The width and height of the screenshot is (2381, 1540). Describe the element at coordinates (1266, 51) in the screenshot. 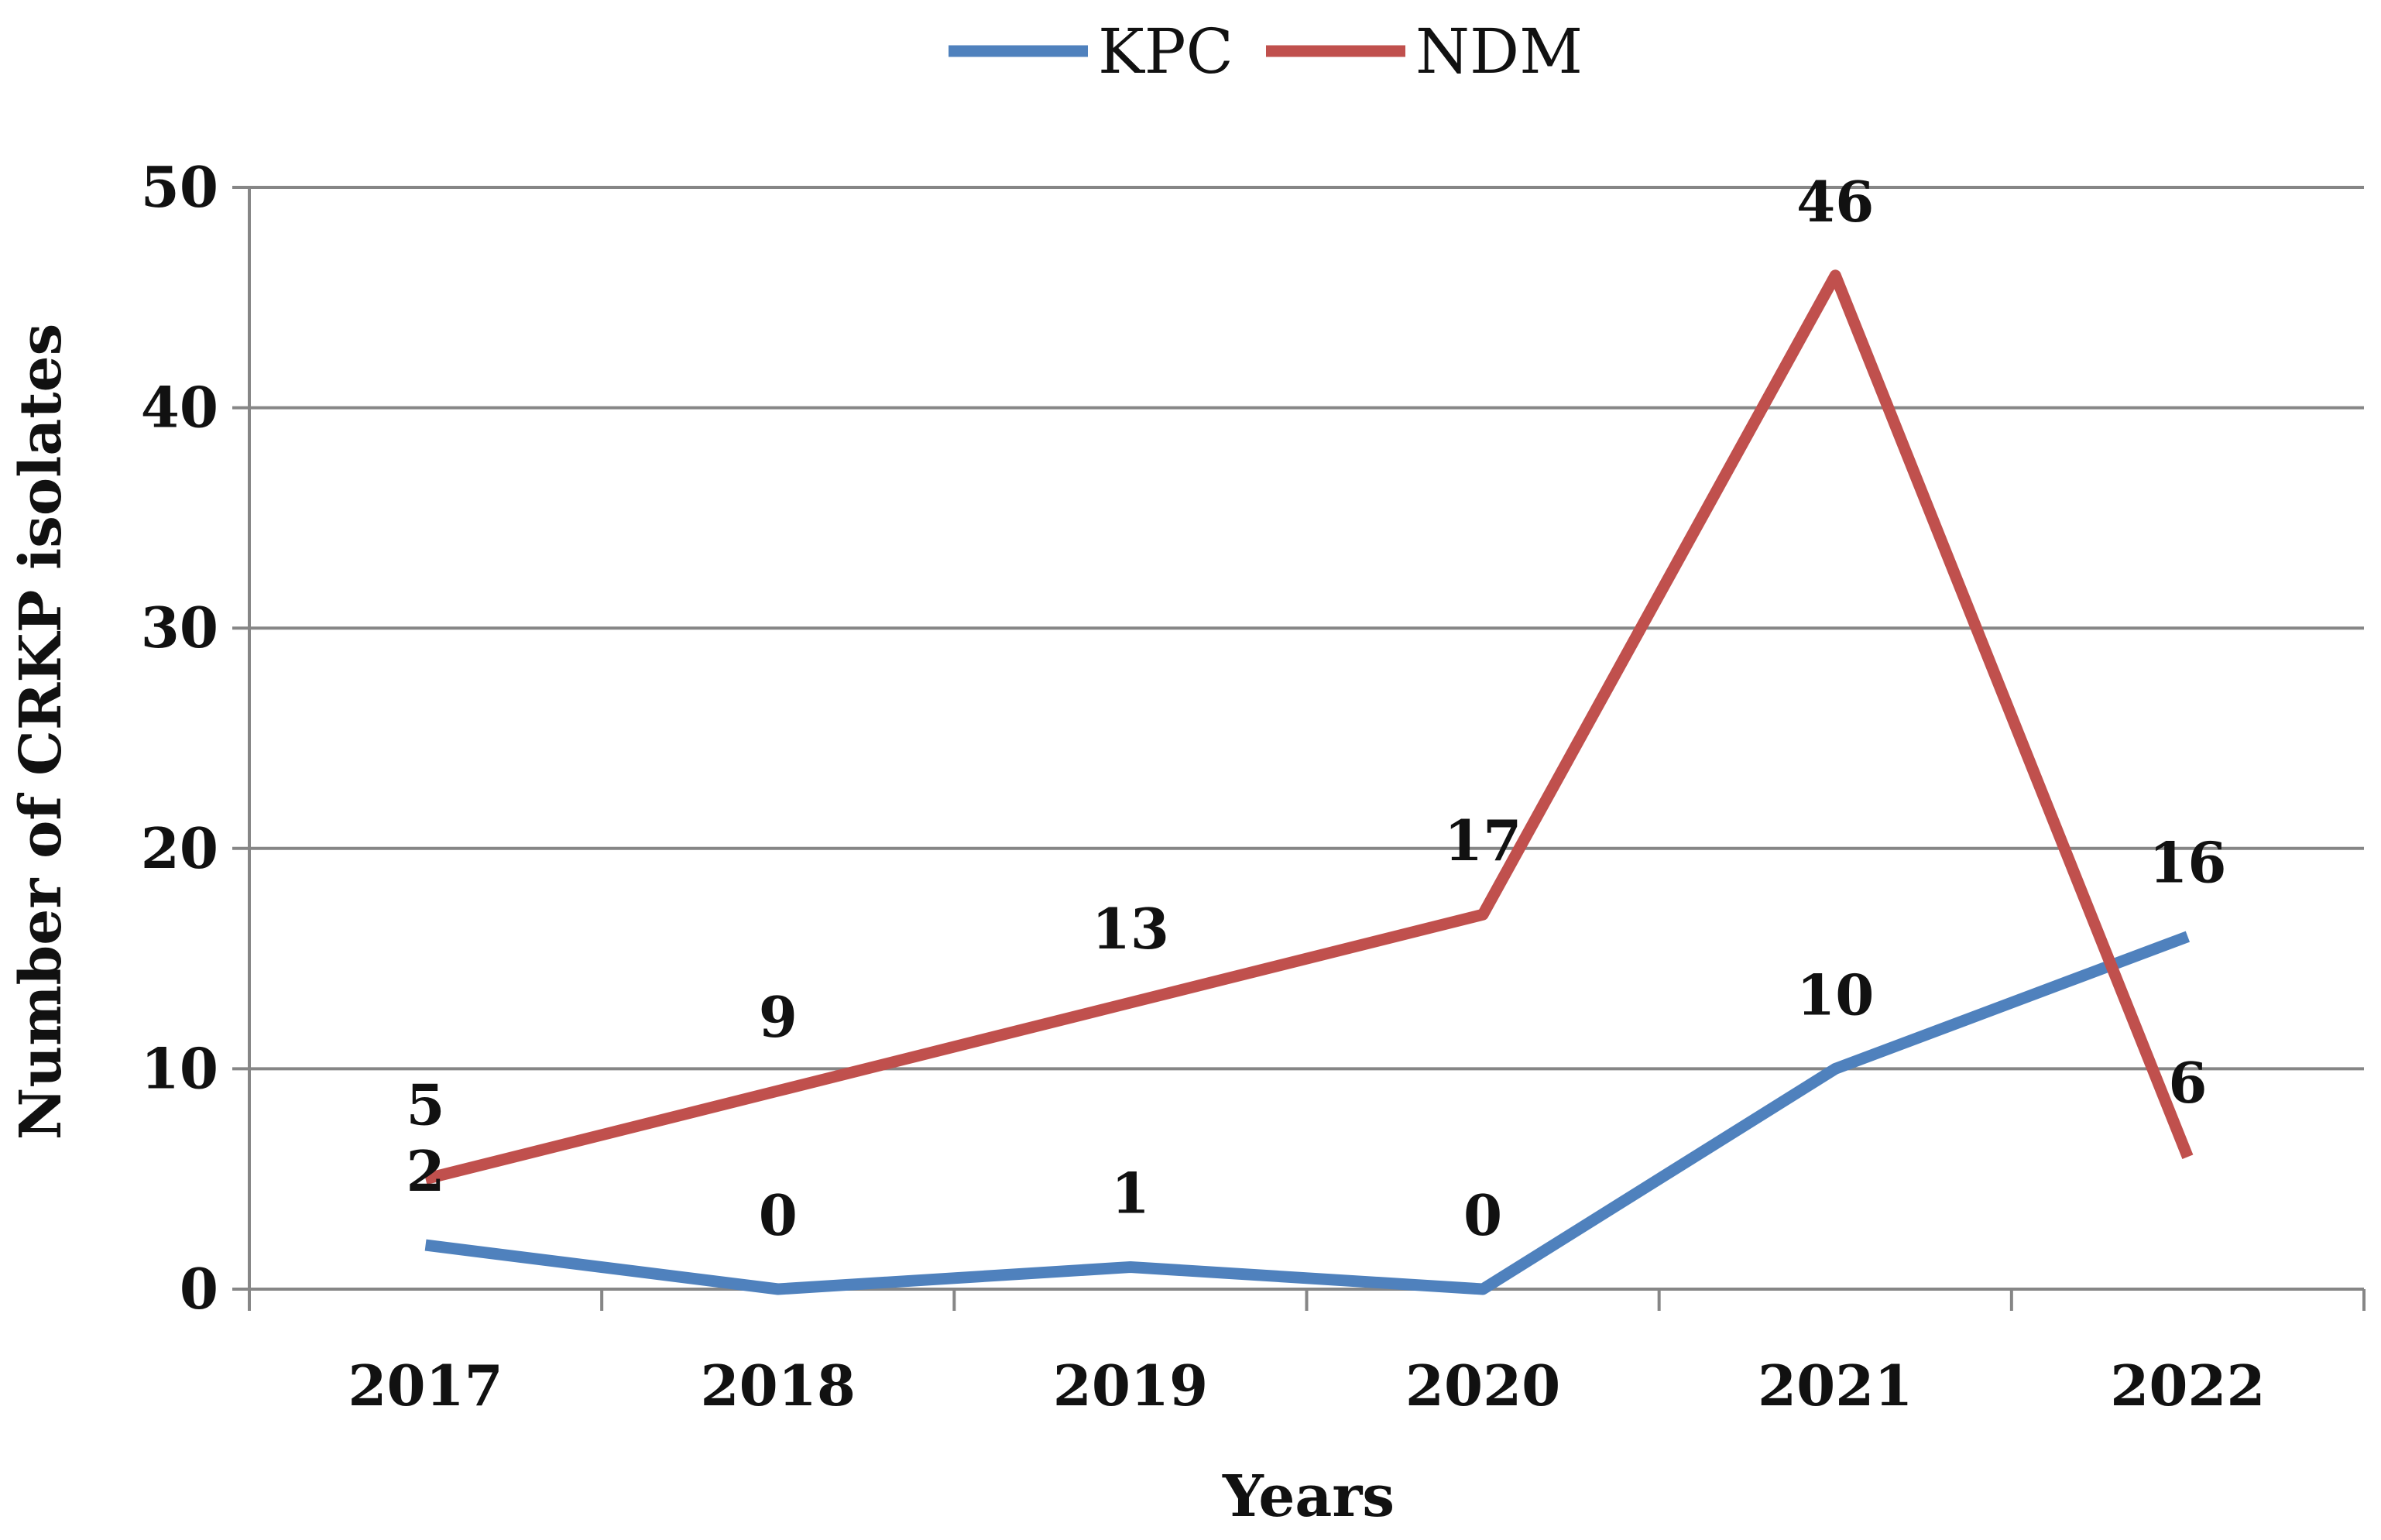

I see `legend: KPC NDM` at that location.